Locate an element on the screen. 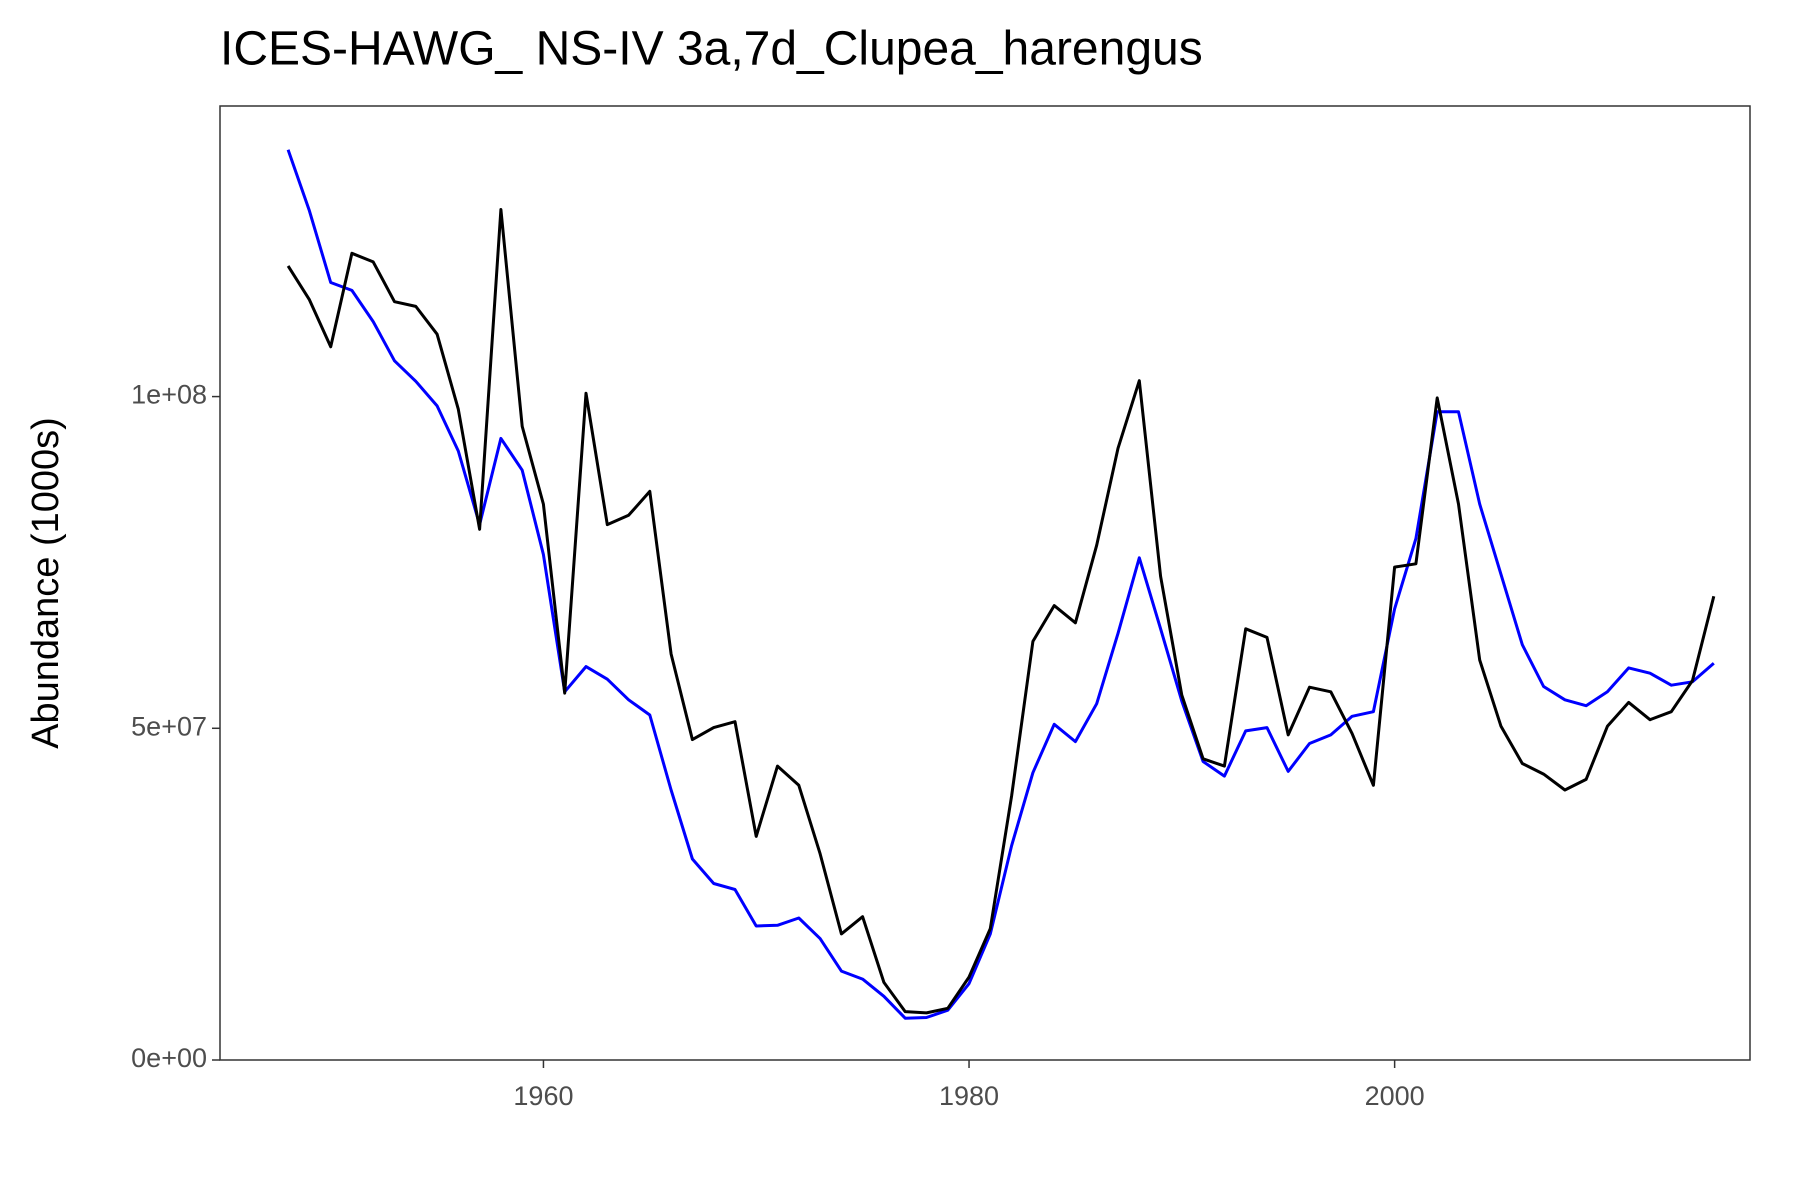 Image resolution: width=1800 pixels, height=1200 pixels. y-tick-label: 1e+08 is located at coordinates (169, 395).